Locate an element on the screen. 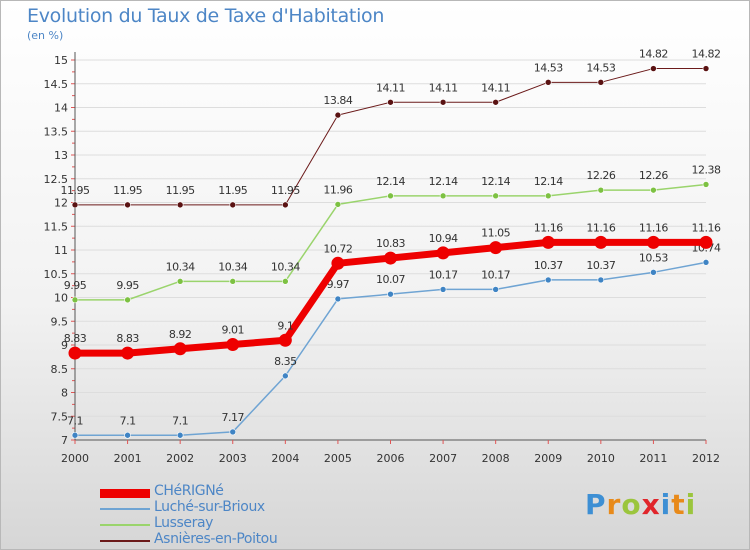 The width and height of the screenshot is (750, 550). y-tick-label: 12 is located at coordinates (61, 203).